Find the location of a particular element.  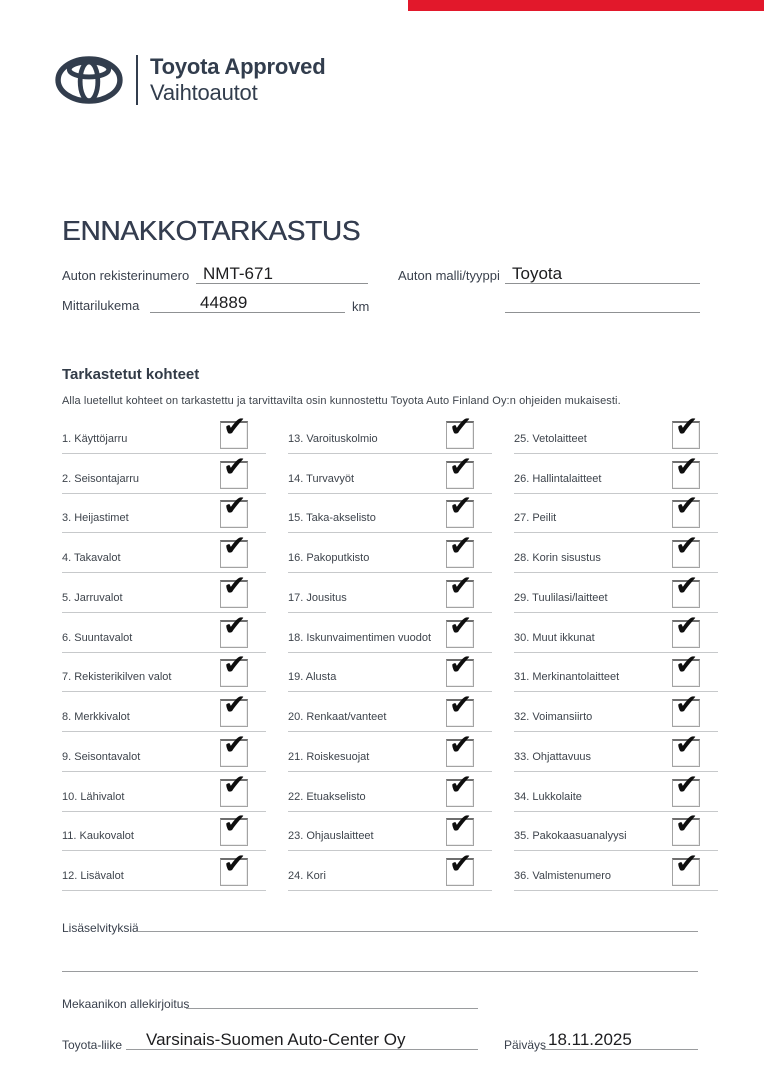

checklist-item-row: 8. Merkkivalot ✔ is located at coordinates (164, 711).